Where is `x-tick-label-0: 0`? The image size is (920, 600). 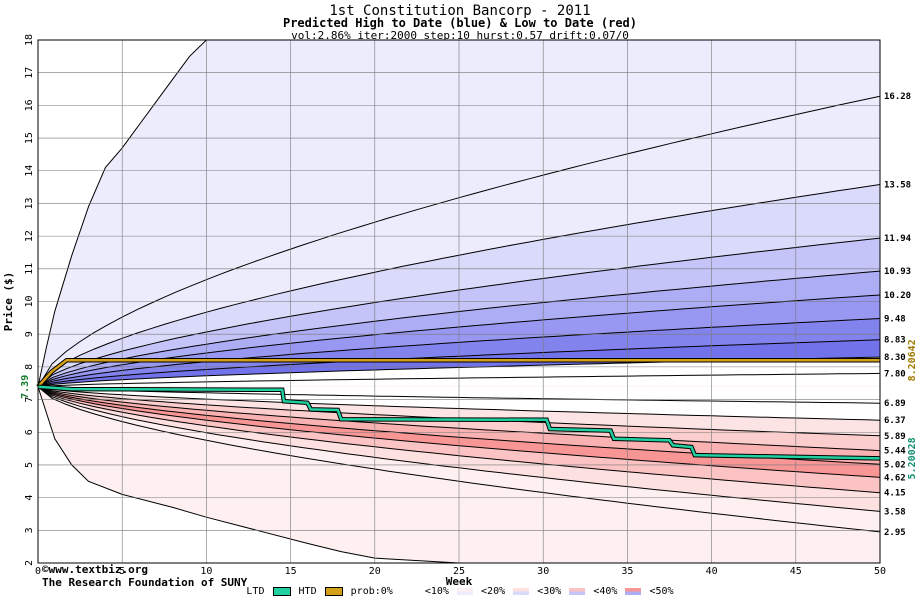
x-tick-label-0: 0 is located at coordinates (38, 571).